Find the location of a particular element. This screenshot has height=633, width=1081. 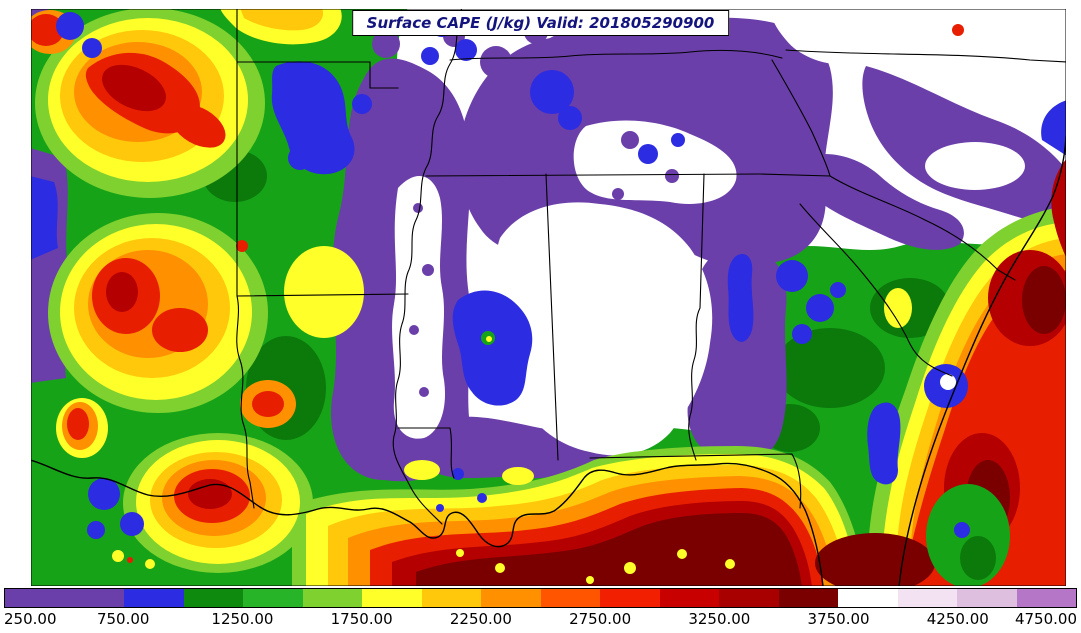

map-title-text: Surface CAPE (J/kg) Valid: 201805290900 is located at coordinates (540, 23).